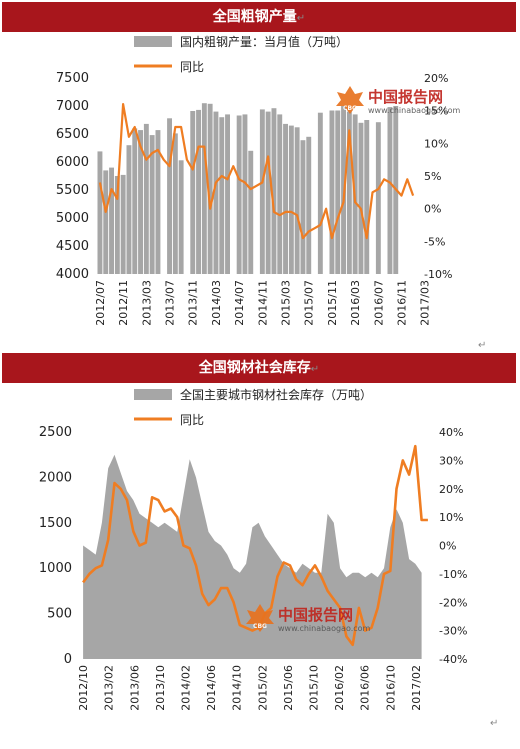 The height and width of the screenshot is (749, 520). What do you see at coordinates (72, 134) in the screenshot?
I see `c1-y-left-tick: 6500` at bounding box center [72, 134].